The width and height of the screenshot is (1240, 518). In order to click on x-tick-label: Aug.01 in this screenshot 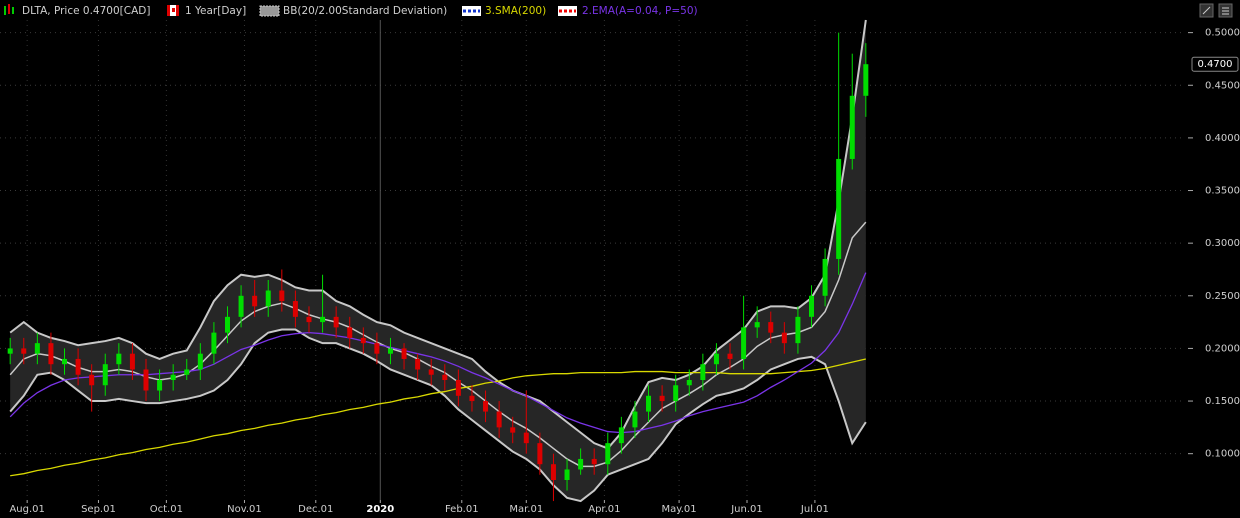, I will do `click(26, 509)`.